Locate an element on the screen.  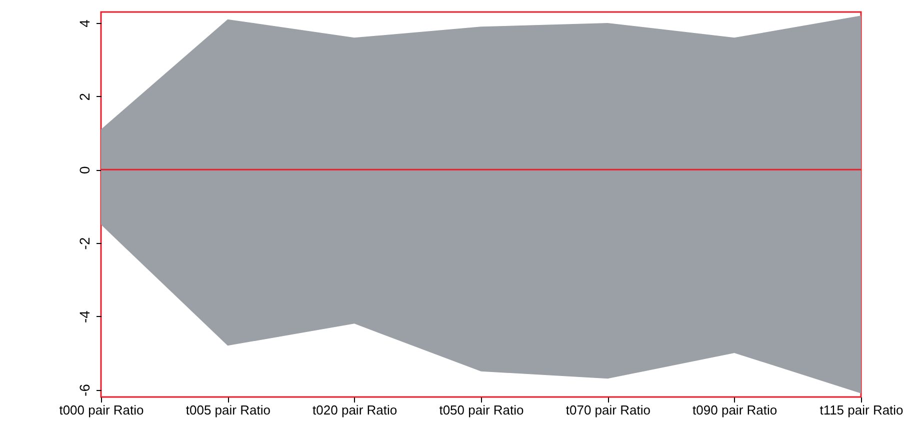
y-tick-label: -6 is located at coordinates (84, 390).